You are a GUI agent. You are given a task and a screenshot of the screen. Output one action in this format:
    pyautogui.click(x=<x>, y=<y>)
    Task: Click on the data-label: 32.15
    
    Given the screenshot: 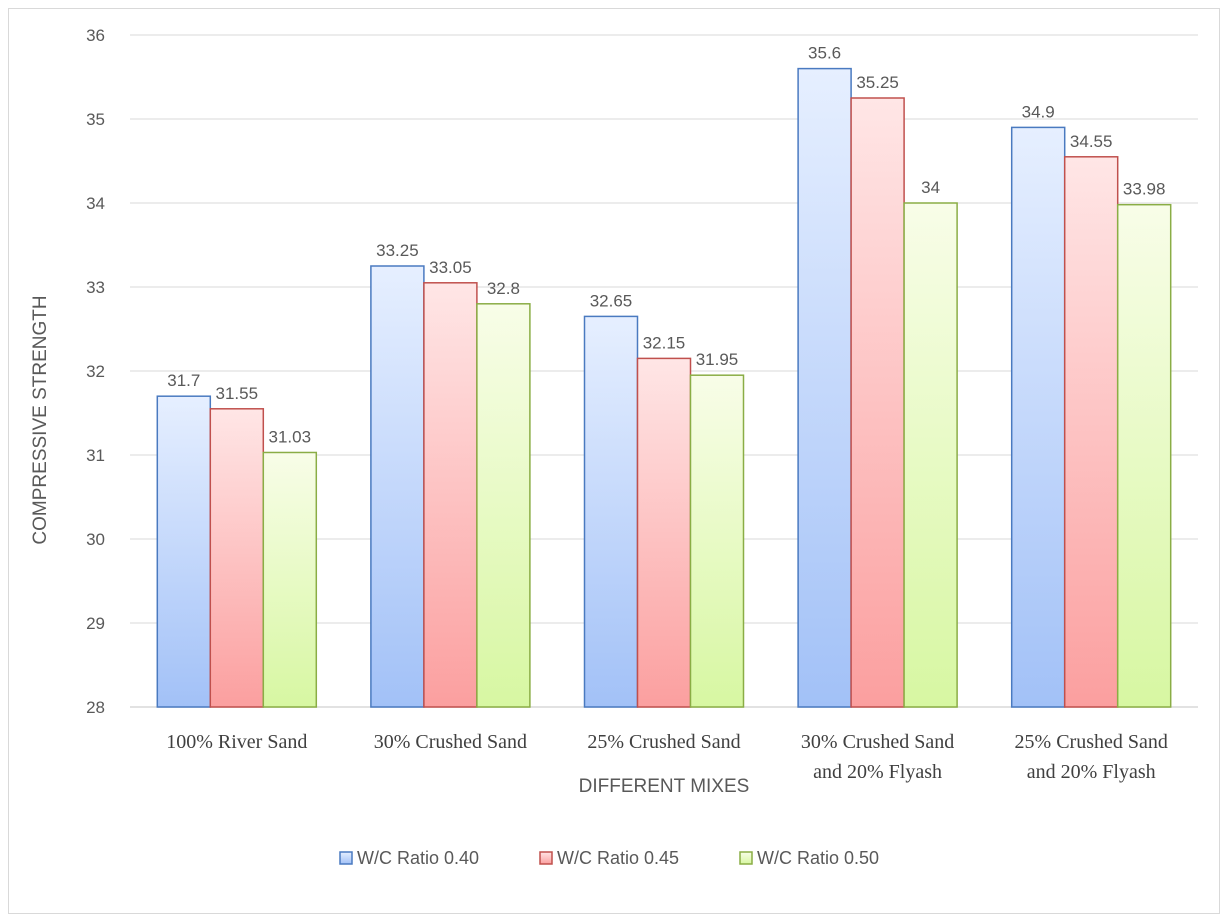 What is the action you would take?
    pyautogui.click(x=664, y=342)
    